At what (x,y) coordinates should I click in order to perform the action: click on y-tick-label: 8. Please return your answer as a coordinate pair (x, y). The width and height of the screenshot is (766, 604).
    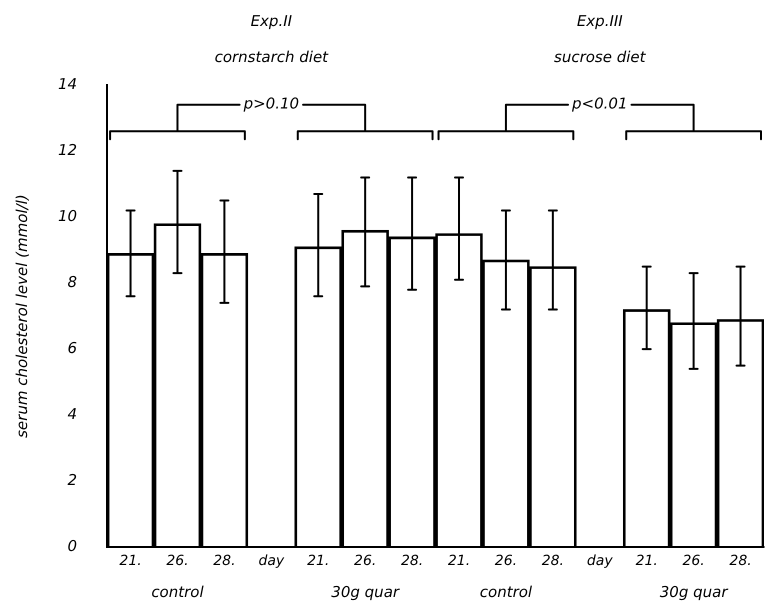
    Looking at the image, I should click on (73, 281).